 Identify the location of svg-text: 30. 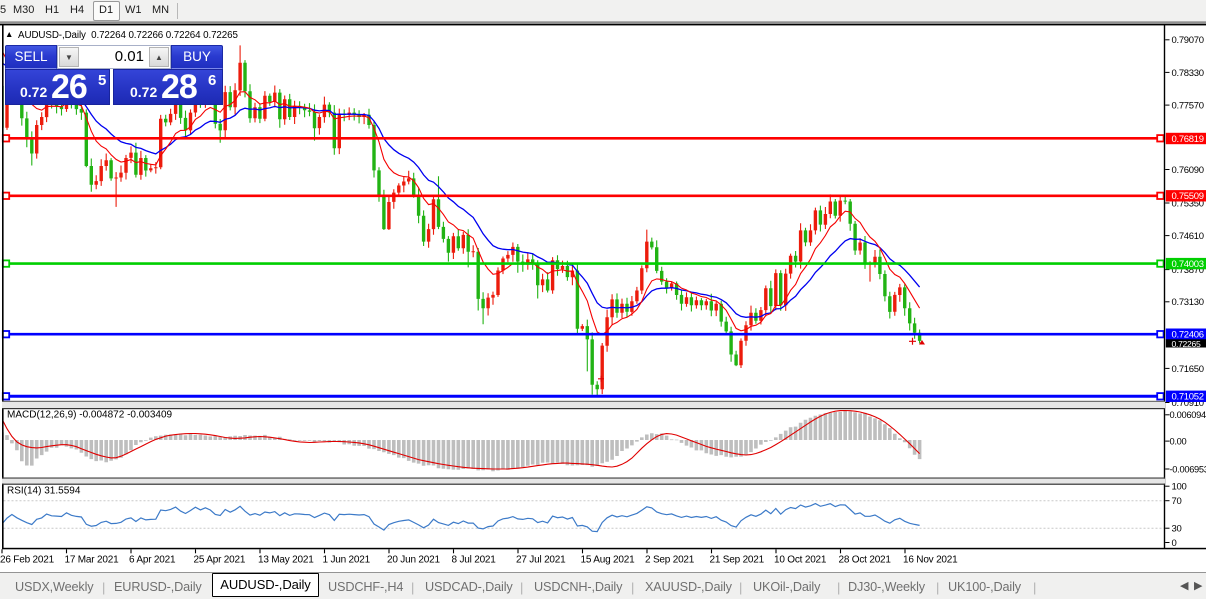
(1177, 529).